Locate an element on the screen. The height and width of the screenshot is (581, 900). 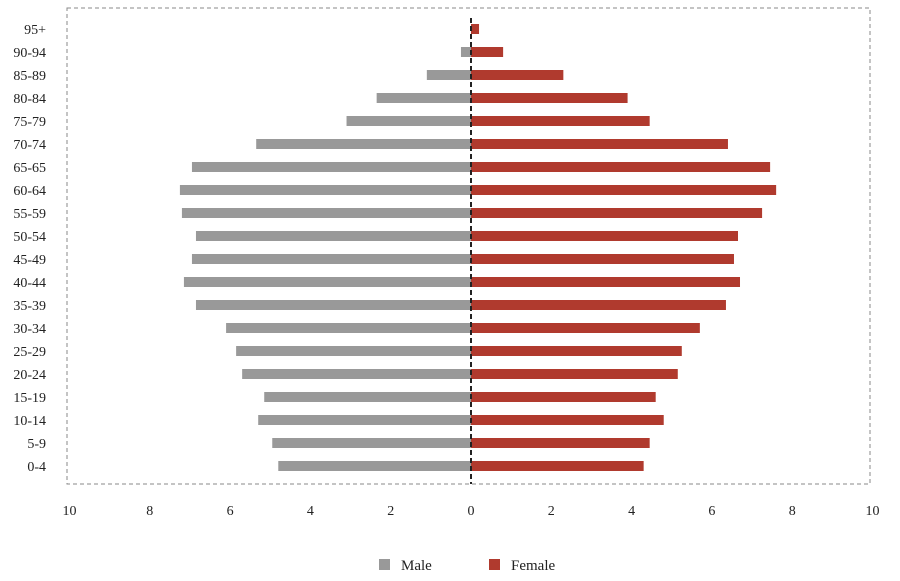
category-label-55-59: 55-59 is located at coordinates (29, 214).